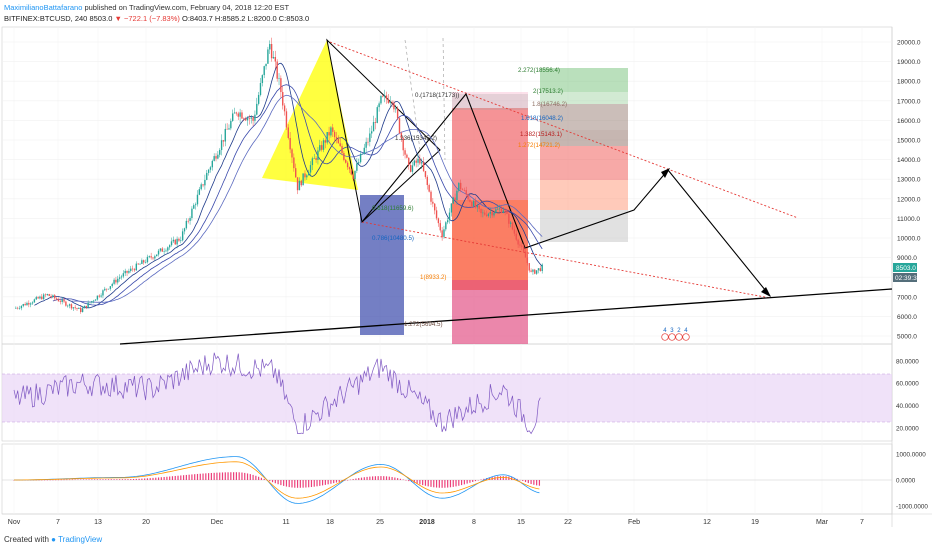 The height and width of the screenshot is (550, 932). What do you see at coordinates (277, 480) in the screenshot?
I see `signal-line` at bounding box center [277, 480].